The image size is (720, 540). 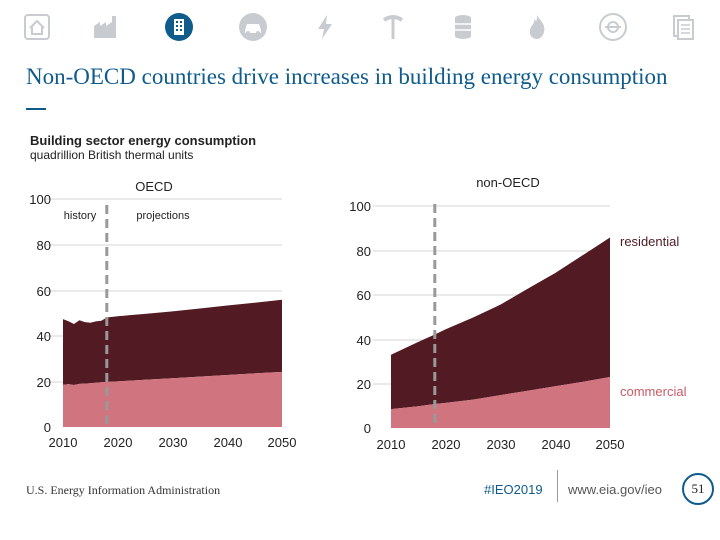 I want to click on lightning-icon, so click(x=325, y=27).